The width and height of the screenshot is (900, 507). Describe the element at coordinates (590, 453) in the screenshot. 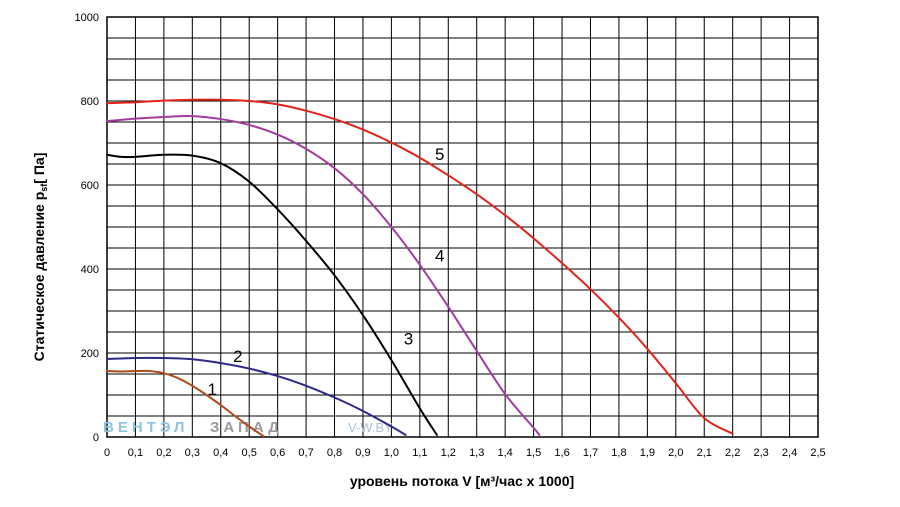

I see `x-tick-label: 1,7` at that location.